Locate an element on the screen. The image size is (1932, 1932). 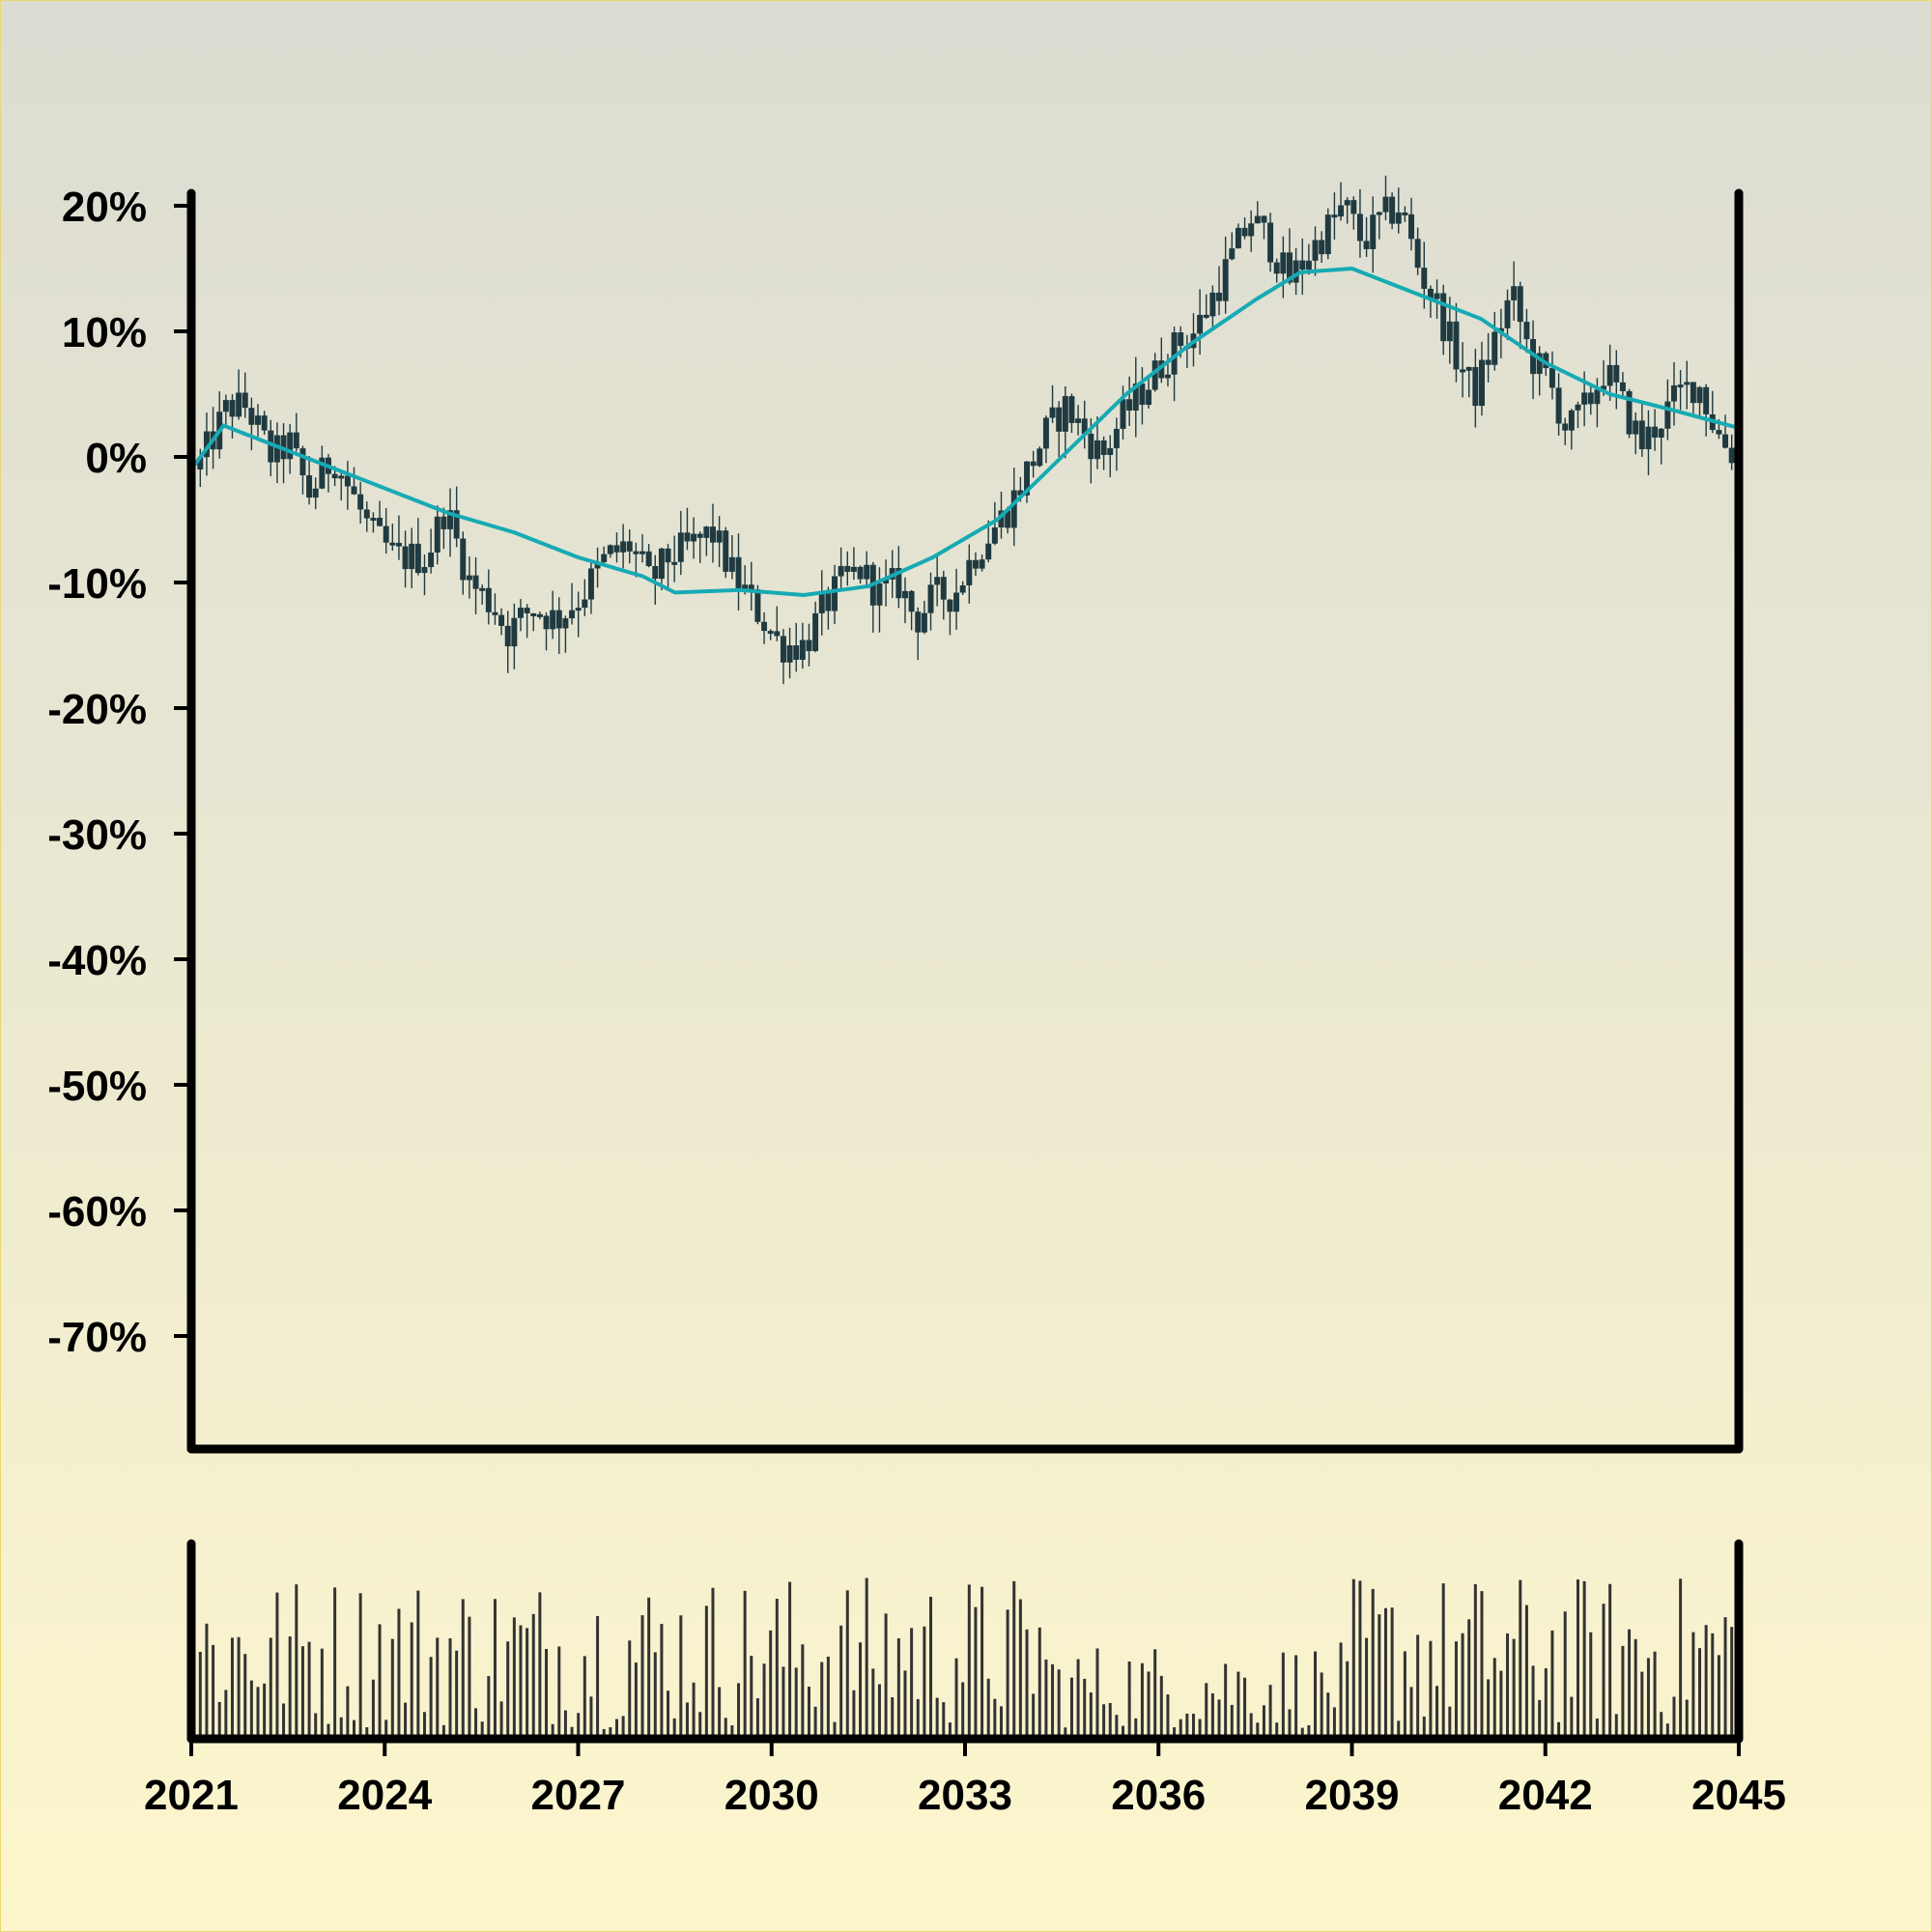
y-tick-label: 10% is located at coordinates (104, 332).